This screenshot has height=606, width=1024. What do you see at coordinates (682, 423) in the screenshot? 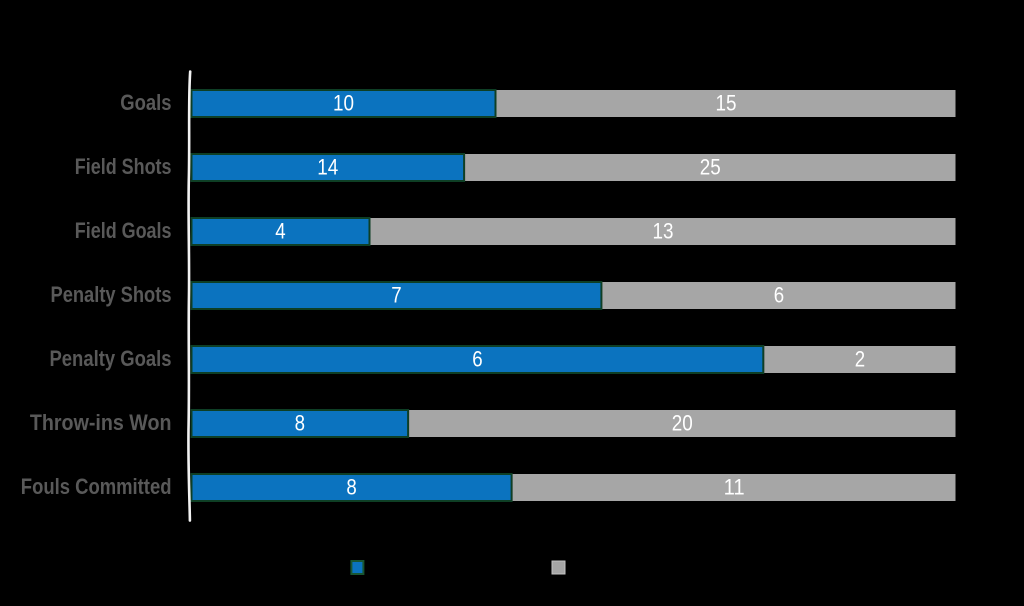
I see `svg-text: 20` at bounding box center [682, 423].